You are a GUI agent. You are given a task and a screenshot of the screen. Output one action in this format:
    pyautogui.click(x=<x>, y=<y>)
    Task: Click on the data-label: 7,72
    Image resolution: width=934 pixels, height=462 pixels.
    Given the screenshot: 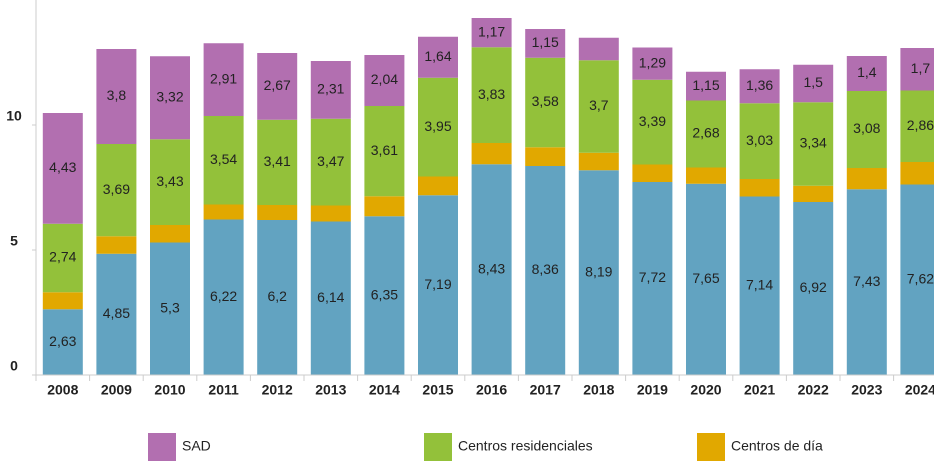 What is the action you would take?
    pyautogui.click(x=652, y=277)
    